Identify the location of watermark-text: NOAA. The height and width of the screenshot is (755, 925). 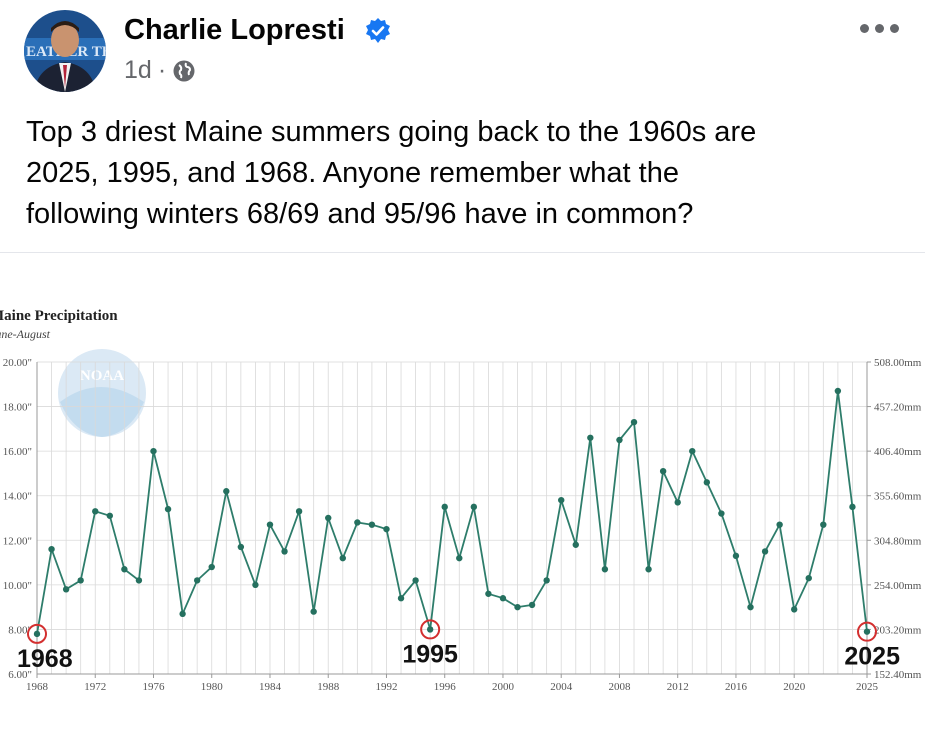
(102, 376).